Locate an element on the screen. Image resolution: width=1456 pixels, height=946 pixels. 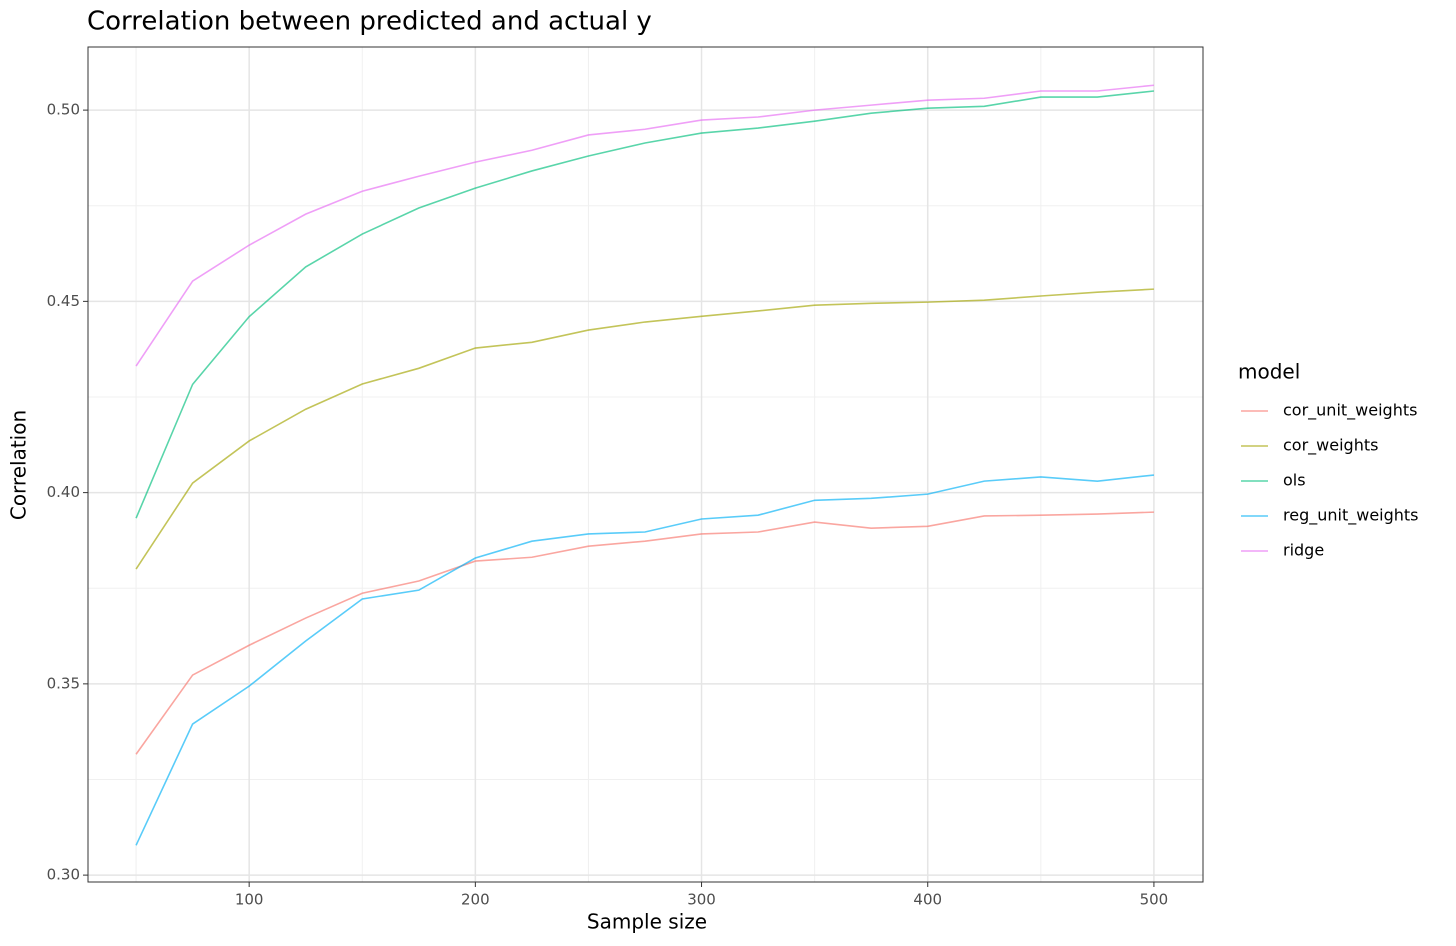
legend-label: ridge is located at coordinates (1303, 550).